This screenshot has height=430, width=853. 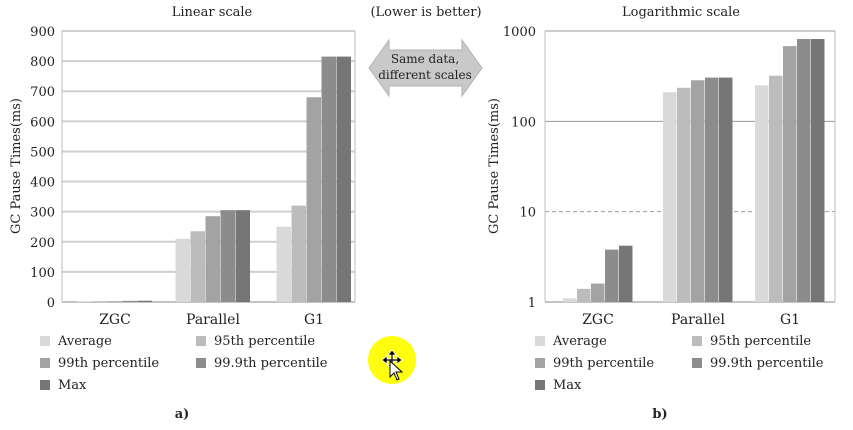 I want to click on chart-title: Logarithmic scale, so click(x=681, y=12).